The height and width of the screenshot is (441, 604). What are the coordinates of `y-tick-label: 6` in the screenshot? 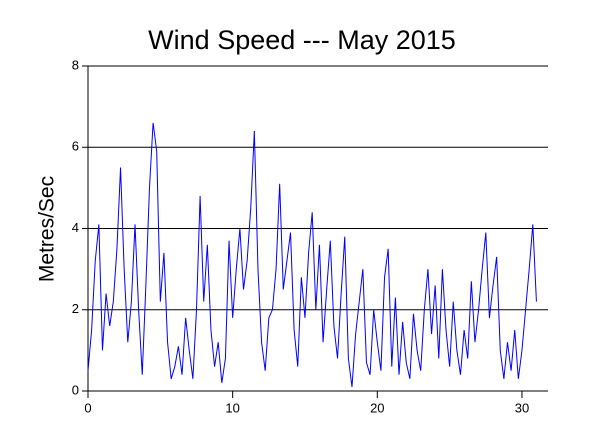 It's located at (75, 146).